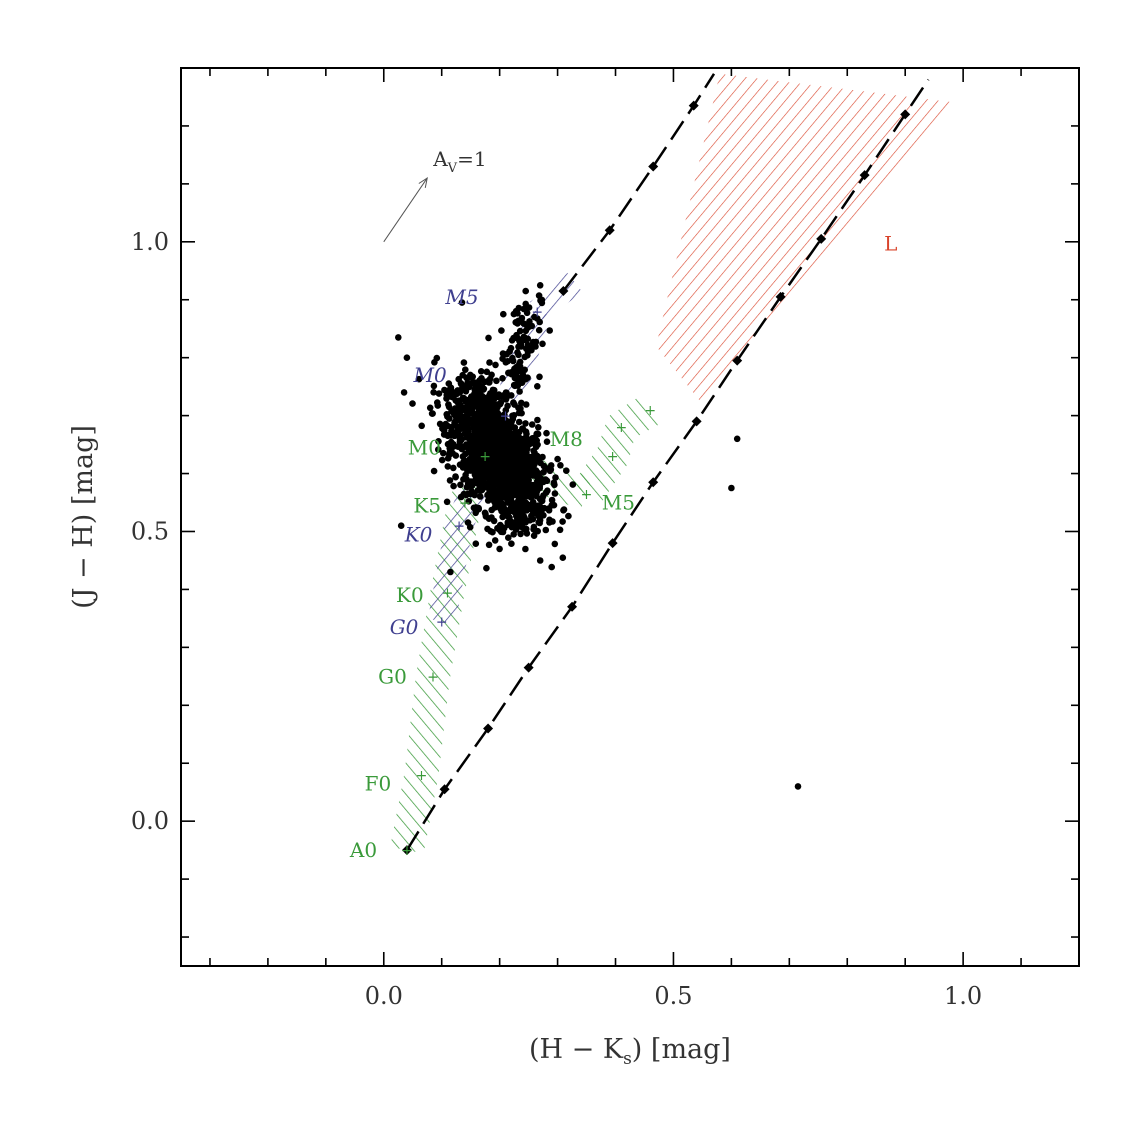 The image size is (1125, 1125). I want to click on x-tick-label: 1.0, so click(963, 996).